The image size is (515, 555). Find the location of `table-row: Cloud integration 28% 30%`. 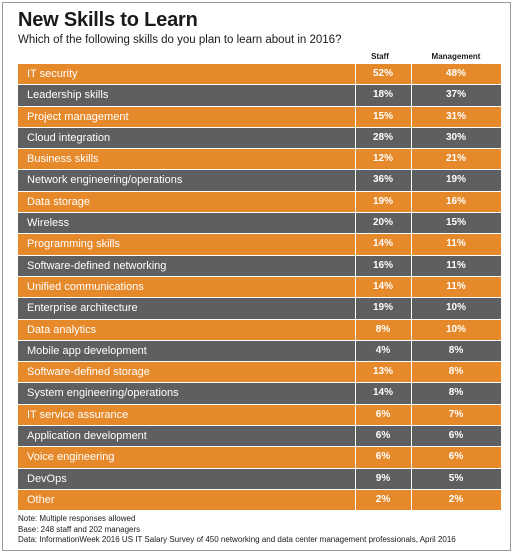

table-row: Cloud integration 28% 30% is located at coordinates (259, 138).